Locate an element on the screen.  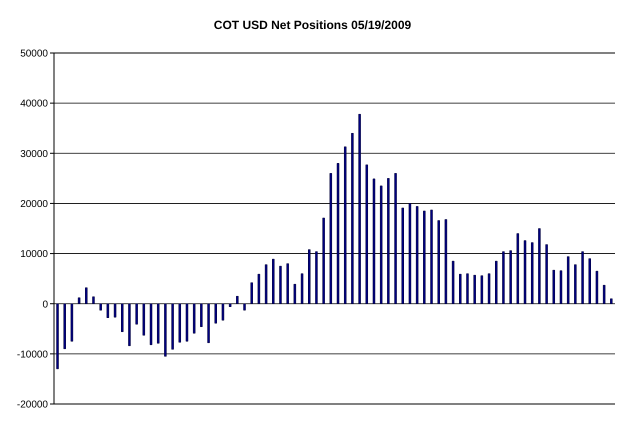
y-tick-label: 30000 is located at coordinates (34, 154).